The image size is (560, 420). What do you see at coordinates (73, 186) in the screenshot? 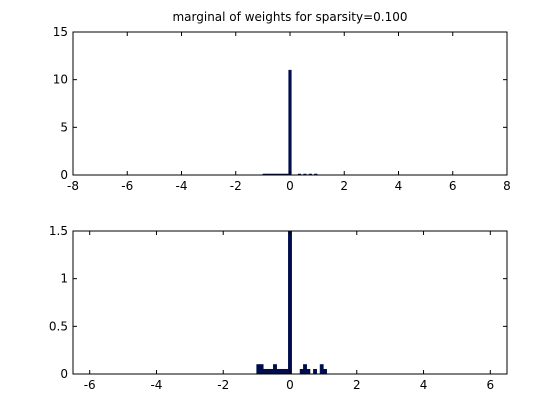
I see `x-tick-label: -8` at bounding box center [73, 186].